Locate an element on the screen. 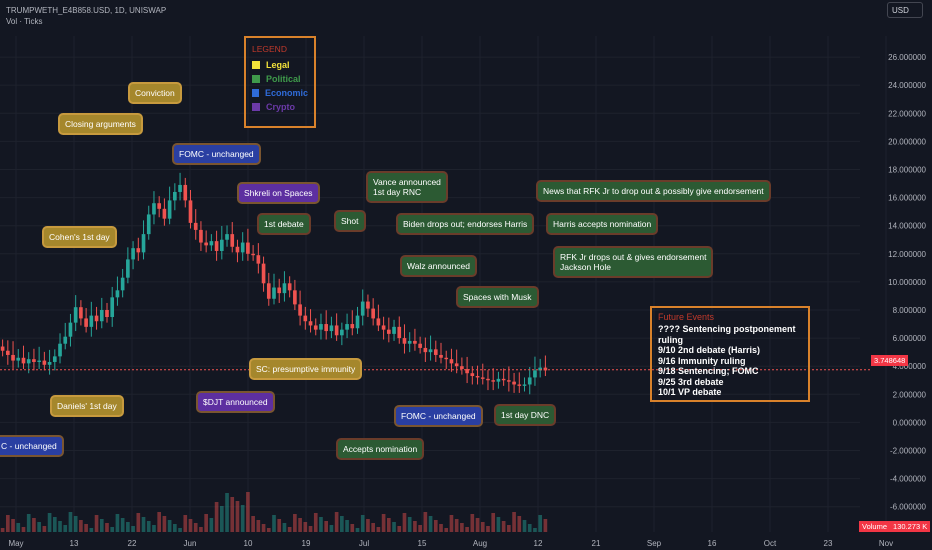 The width and height of the screenshot is (932, 550). y-tick-label: 2.000000 is located at coordinates (910, 394).